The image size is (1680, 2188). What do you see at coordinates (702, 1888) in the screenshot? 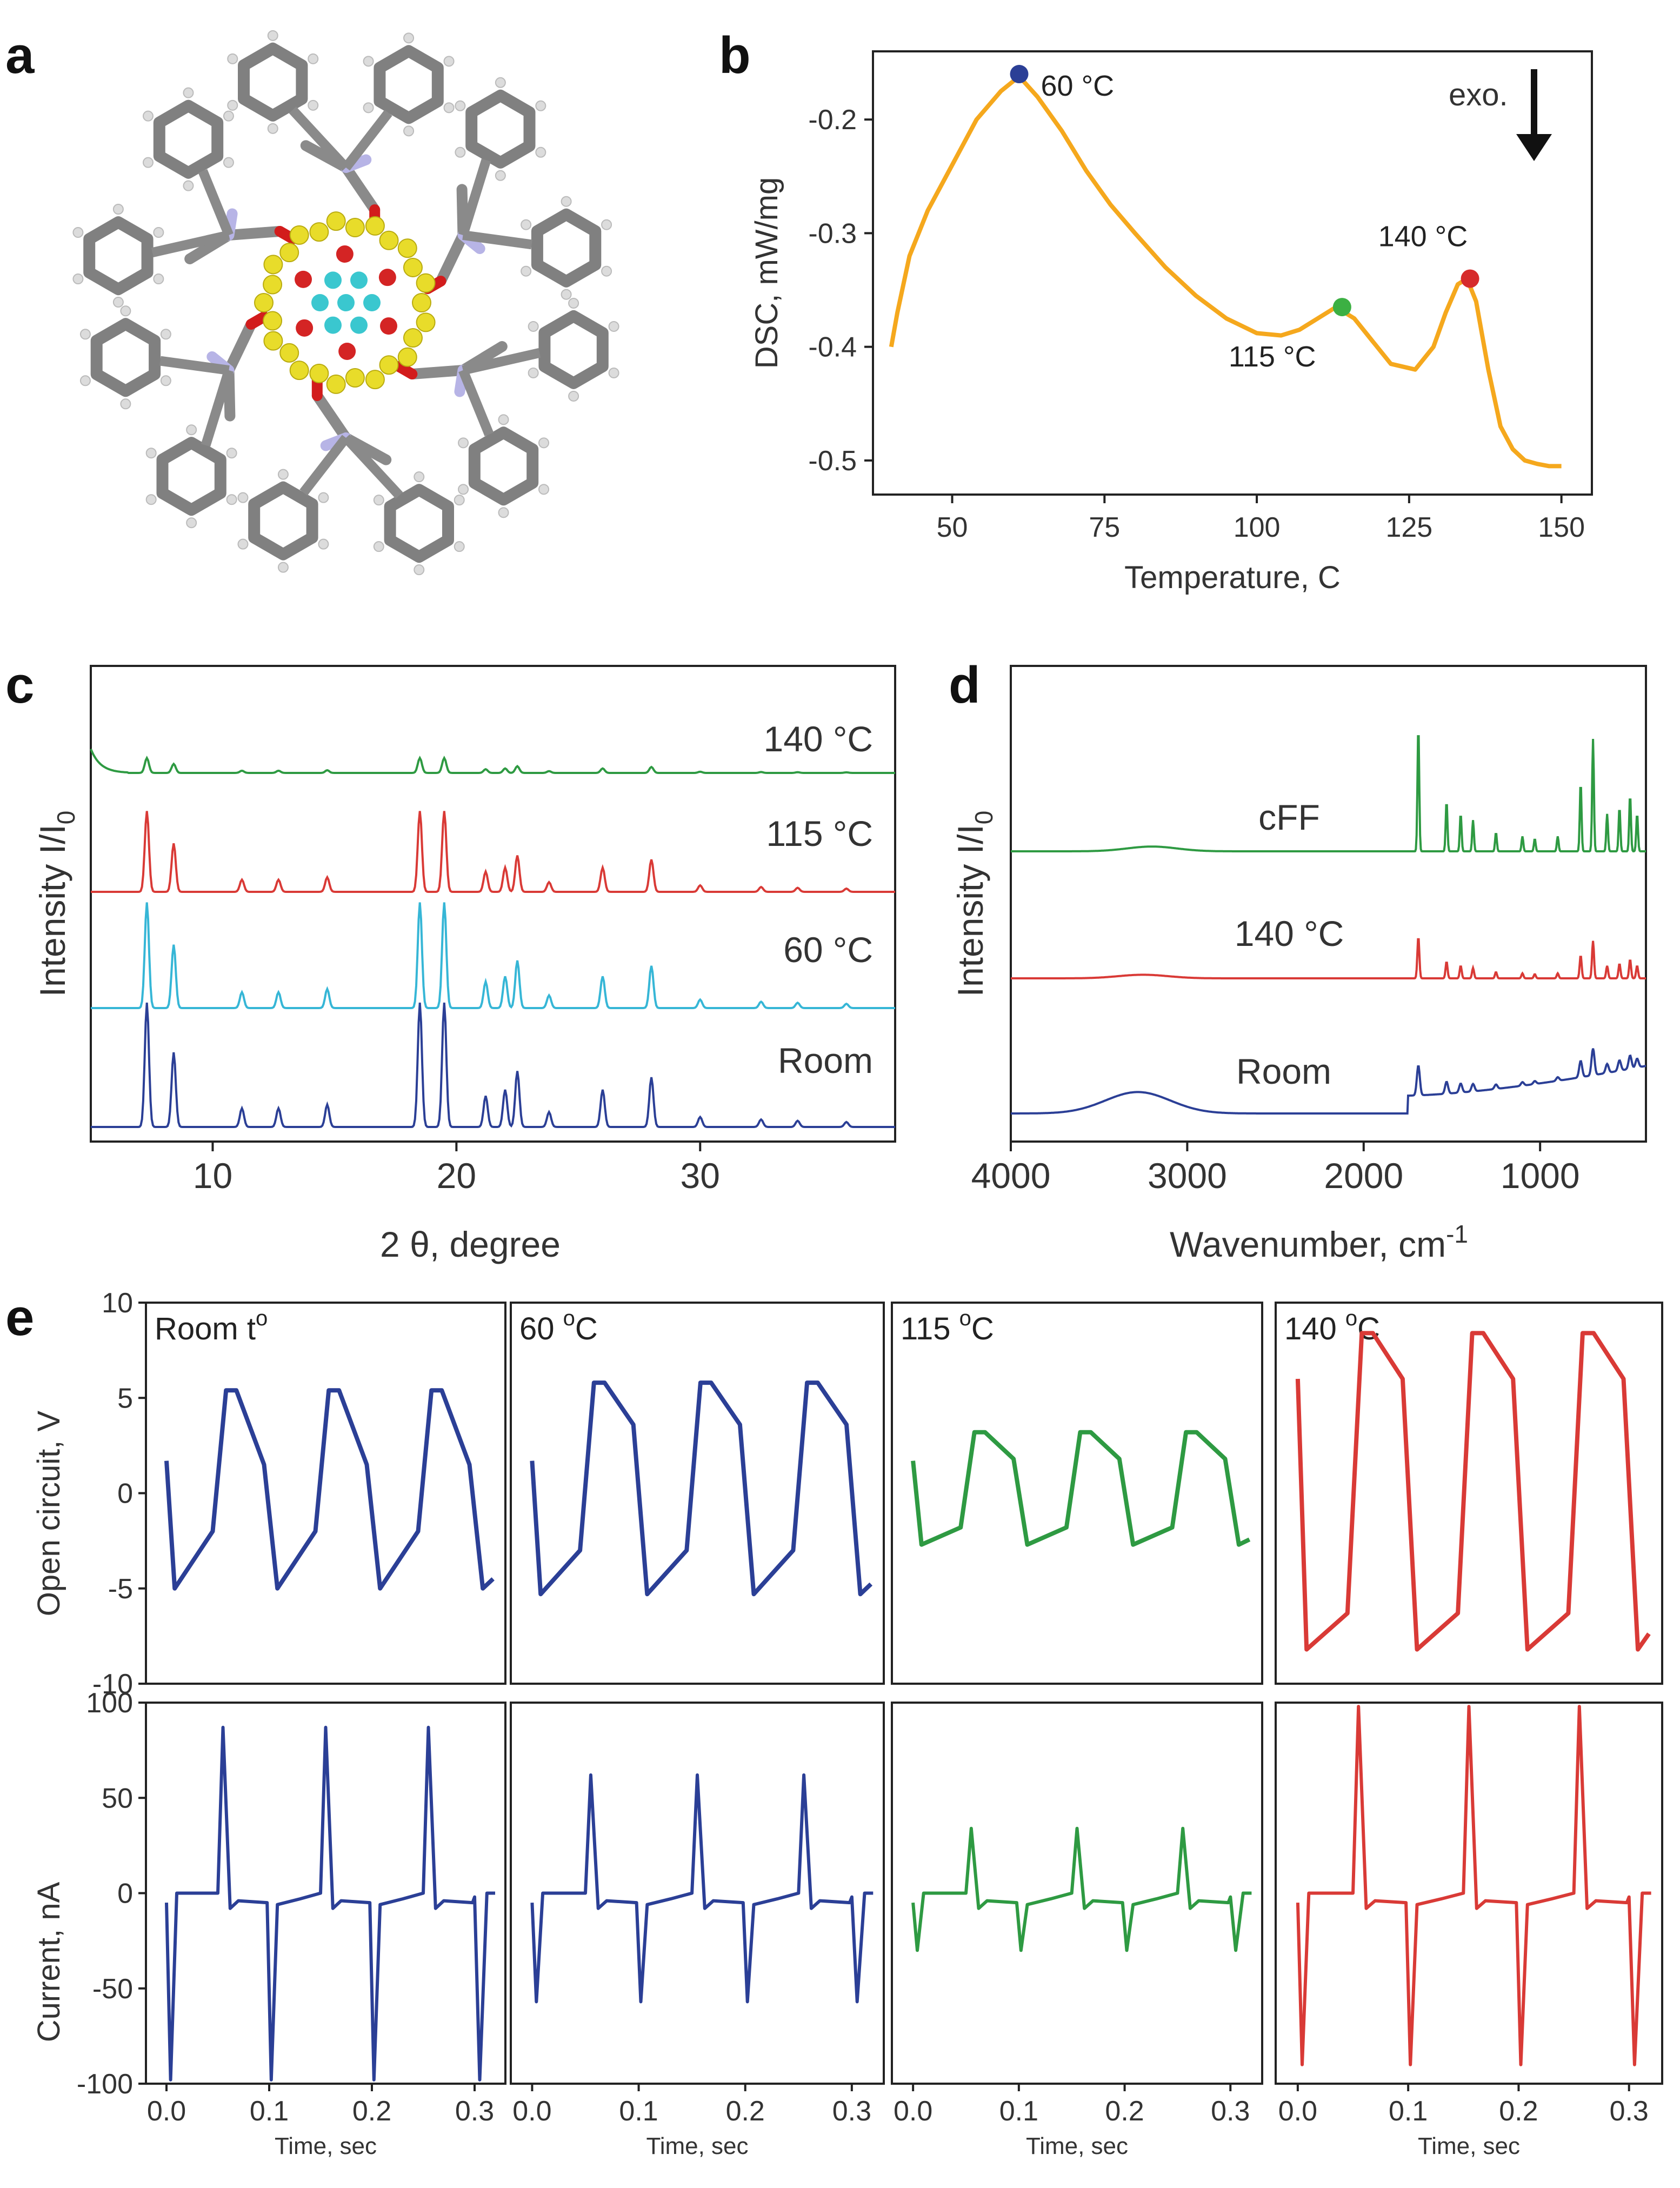
I see `current-line` at bounding box center [702, 1888].